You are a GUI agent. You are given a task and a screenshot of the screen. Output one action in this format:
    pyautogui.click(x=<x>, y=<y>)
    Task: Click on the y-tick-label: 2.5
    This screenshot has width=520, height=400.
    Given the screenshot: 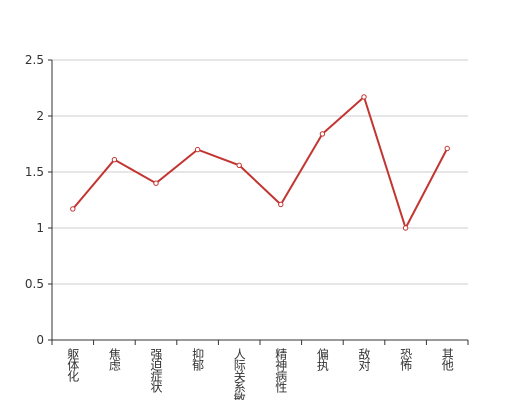 What is the action you would take?
    pyautogui.click(x=34, y=60)
    